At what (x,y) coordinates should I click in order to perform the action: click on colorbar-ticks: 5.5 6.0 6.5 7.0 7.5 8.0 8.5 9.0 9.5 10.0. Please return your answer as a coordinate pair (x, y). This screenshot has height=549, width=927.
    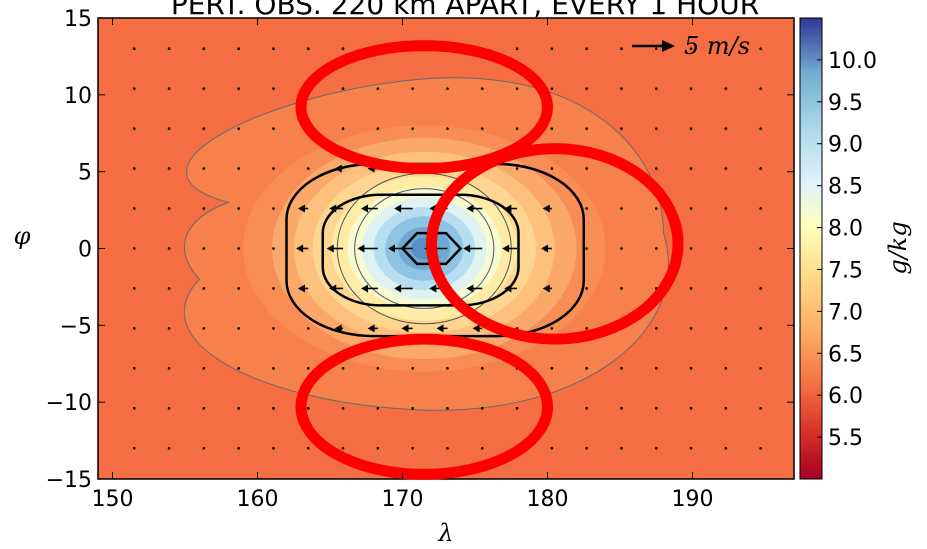
    Looking at the image, I should click on (847, 250).